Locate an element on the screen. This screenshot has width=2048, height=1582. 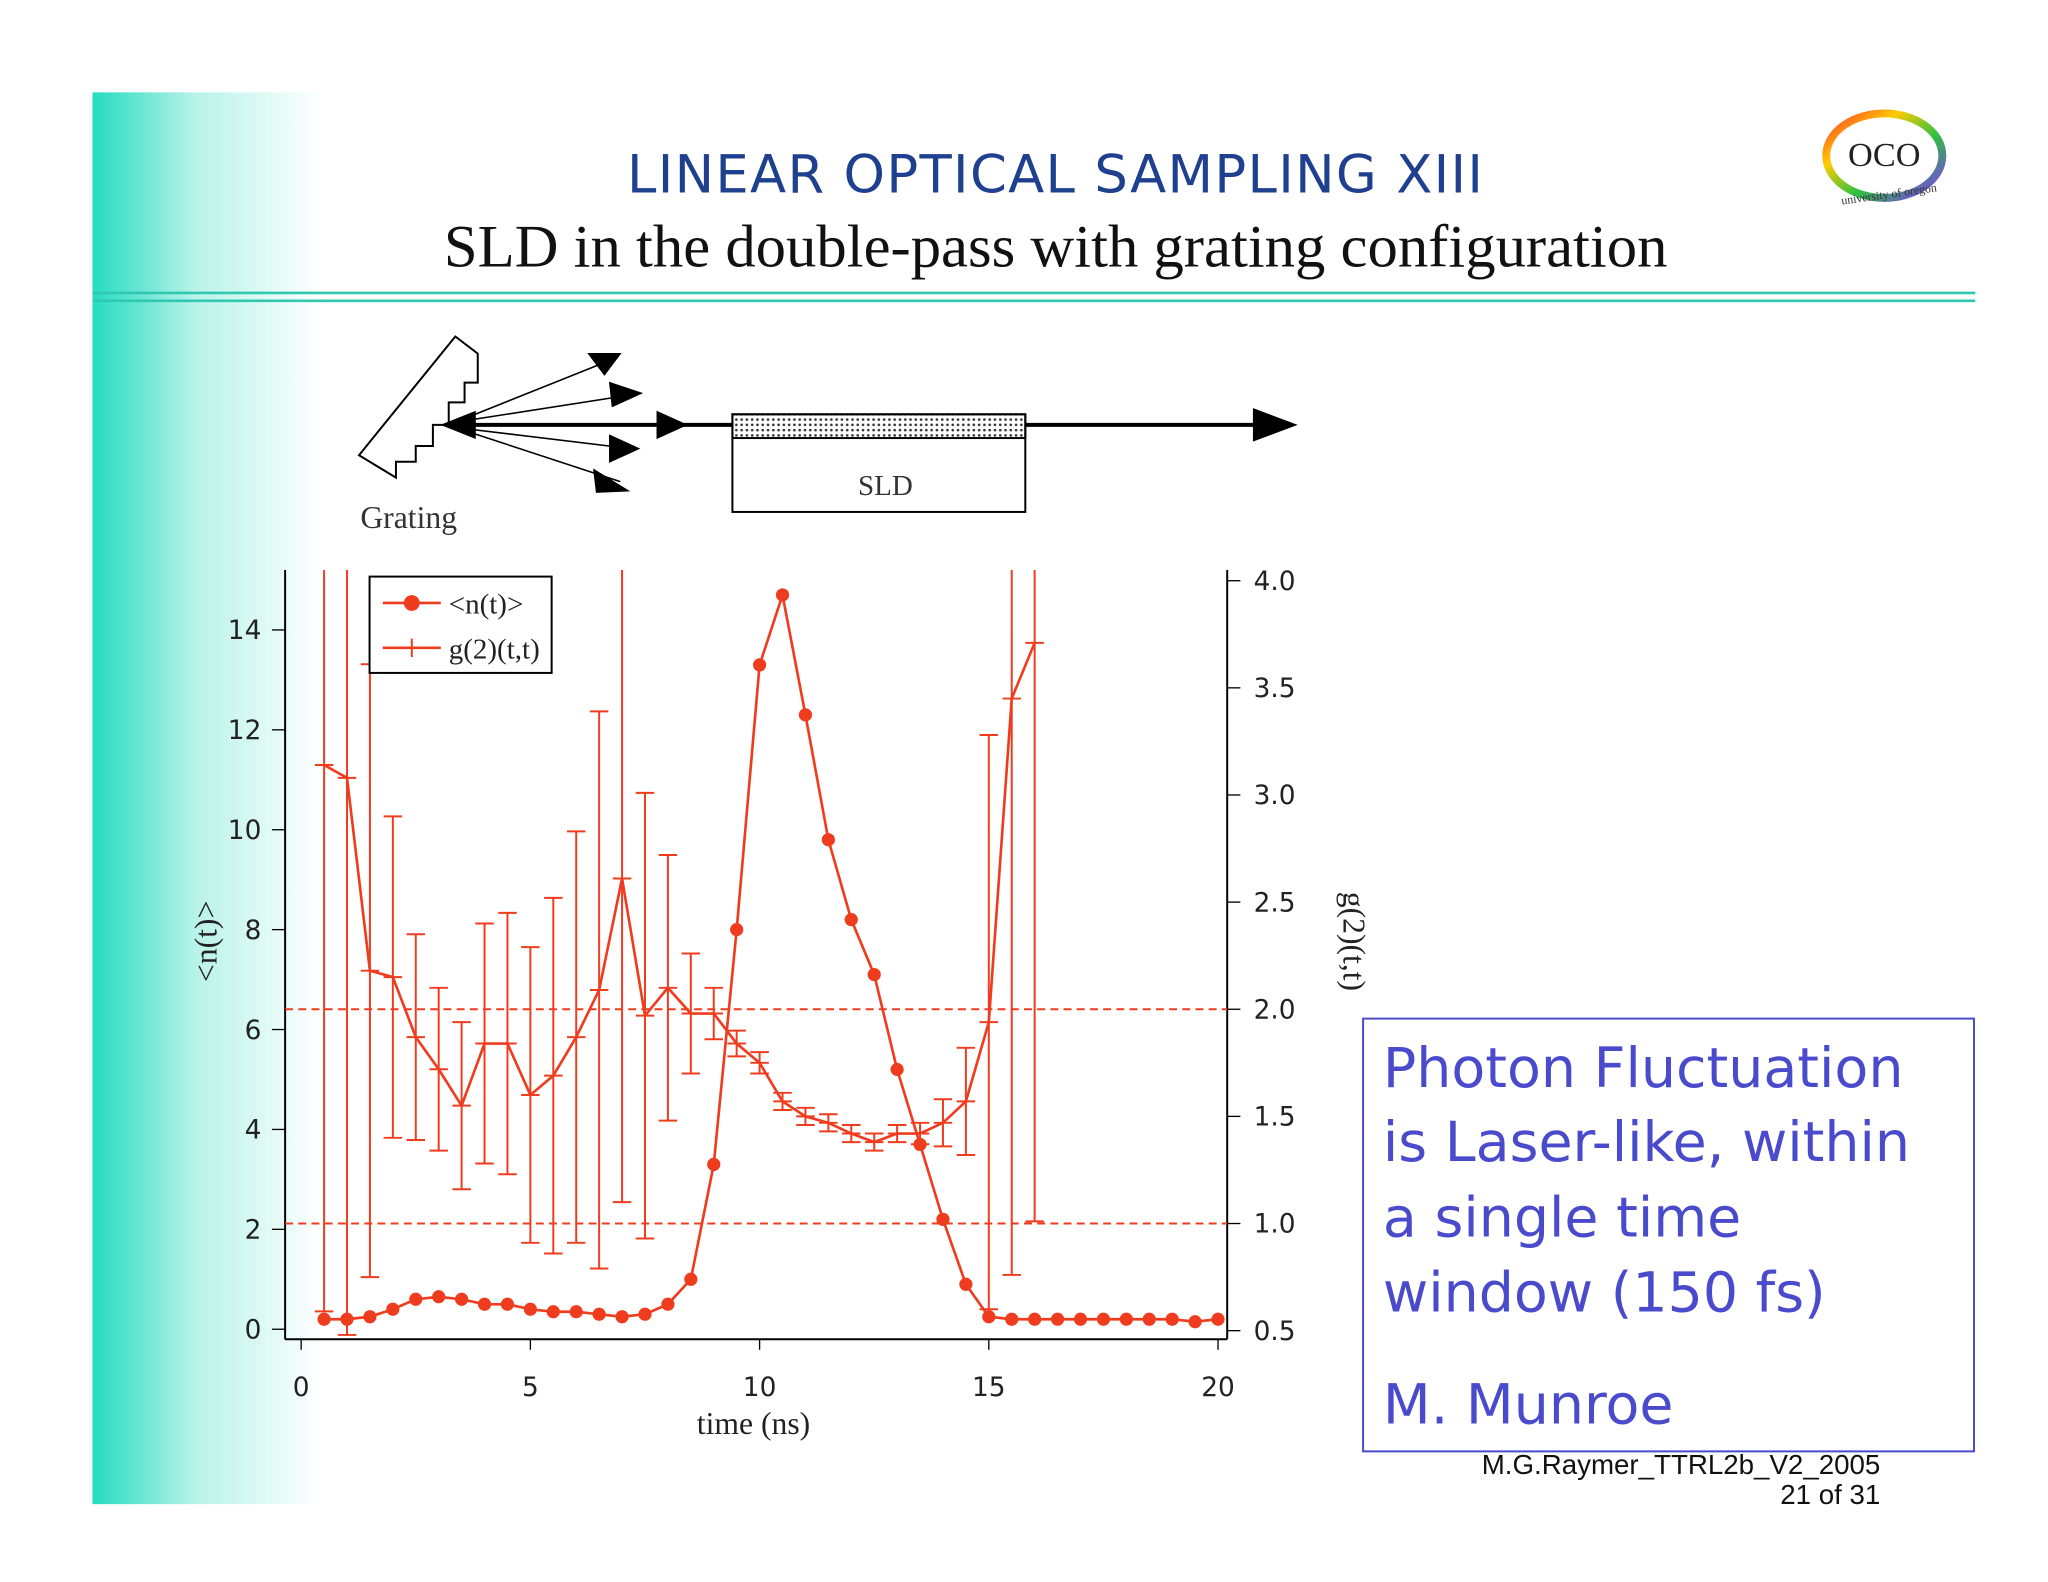
y2-tick-label: 3.5 is located at coordinates (1275, 689).